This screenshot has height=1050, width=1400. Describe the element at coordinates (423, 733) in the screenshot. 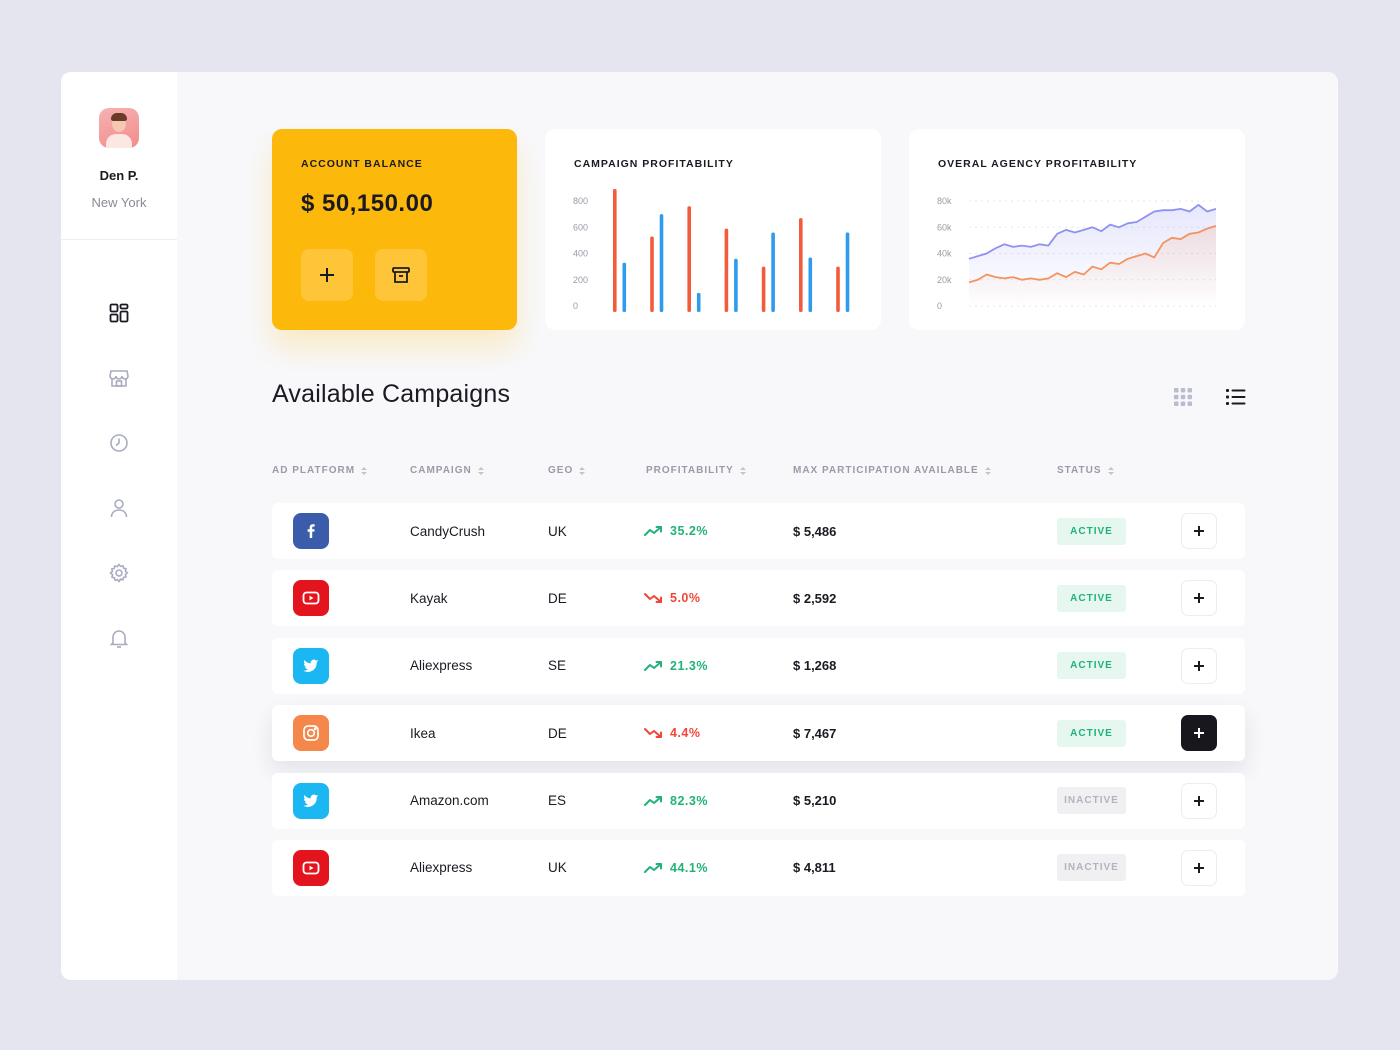

I see `campaign-name: Ikea` at that location.